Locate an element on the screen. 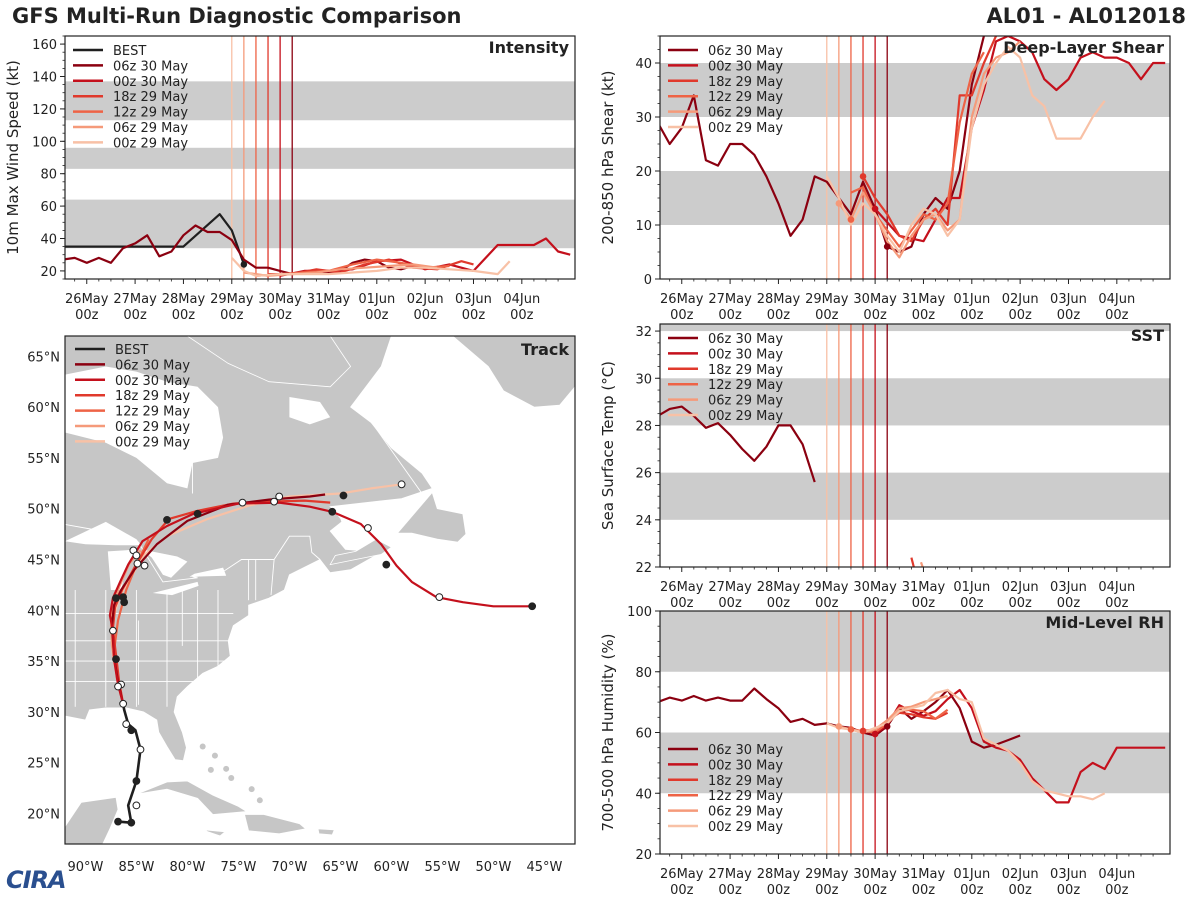  lon-tick-label: 90°W is located at coordinates (85, 867).